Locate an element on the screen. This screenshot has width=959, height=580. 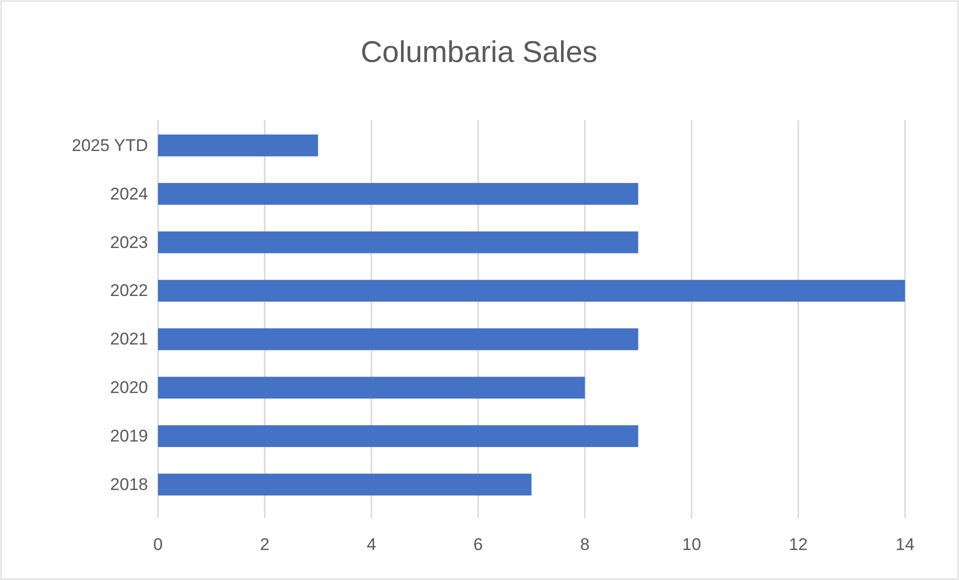
x-tick-label: 12 is located at coordinates (798, 544).